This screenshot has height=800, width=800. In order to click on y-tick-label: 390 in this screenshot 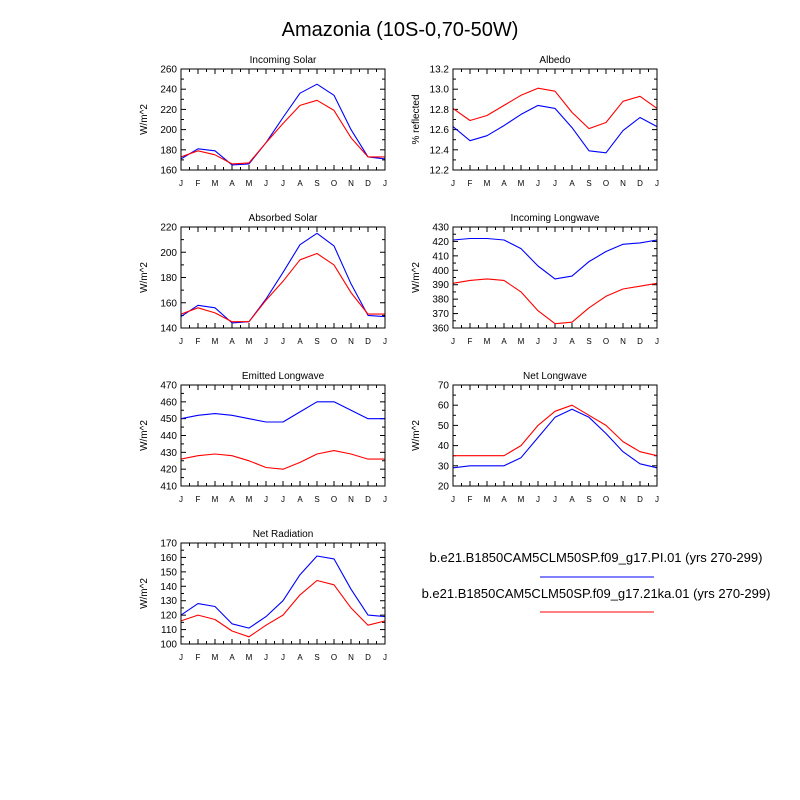, I will do `click(440, 285)`.